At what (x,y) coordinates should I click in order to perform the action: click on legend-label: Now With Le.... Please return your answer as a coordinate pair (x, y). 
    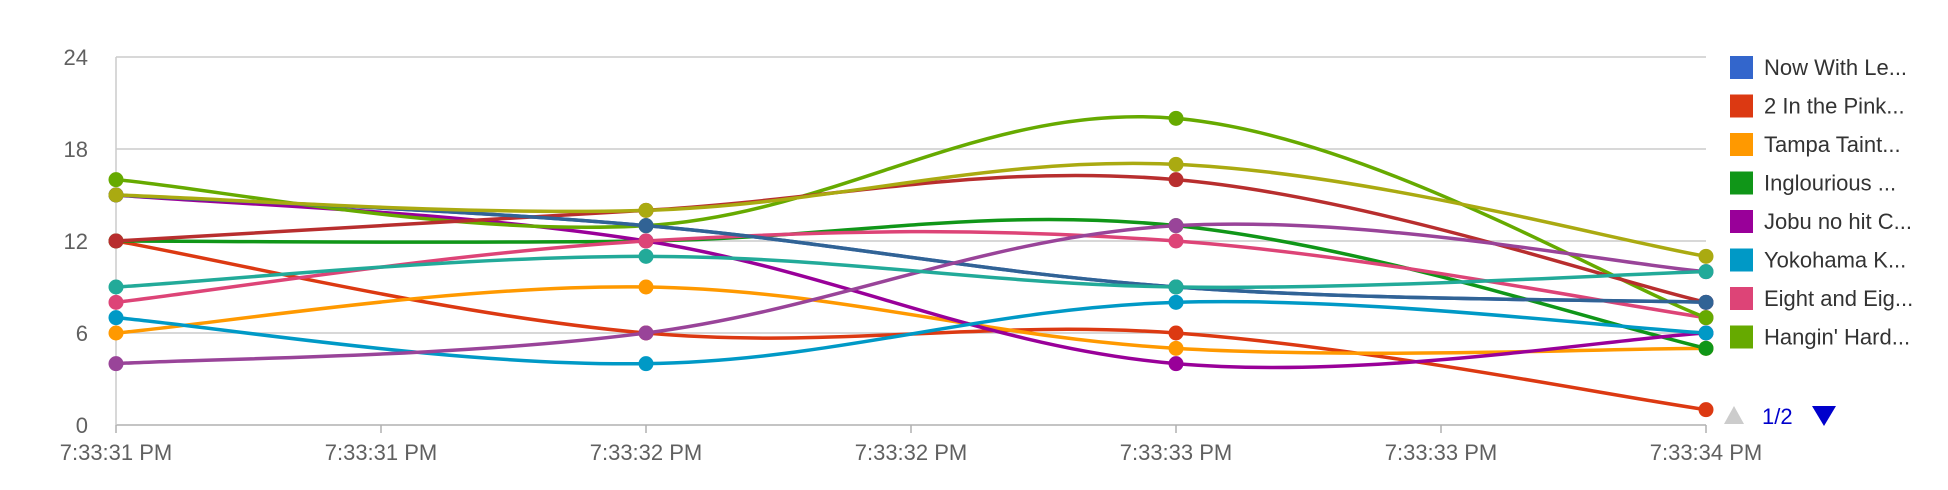
    Looking at the image, I should click on (1835, 67).